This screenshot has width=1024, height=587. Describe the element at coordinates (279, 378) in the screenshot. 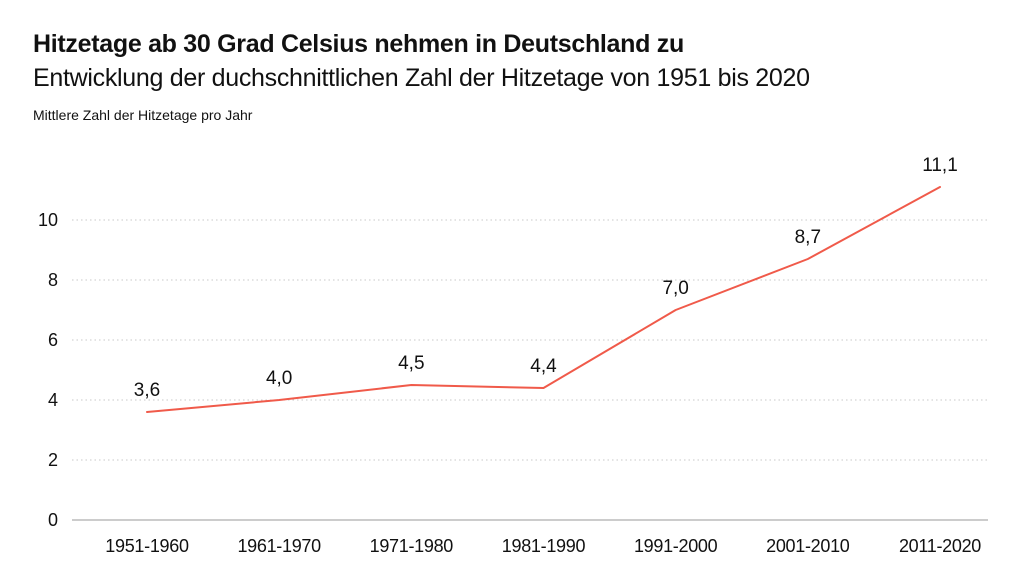

I see `data-label: 4,0` at that location.